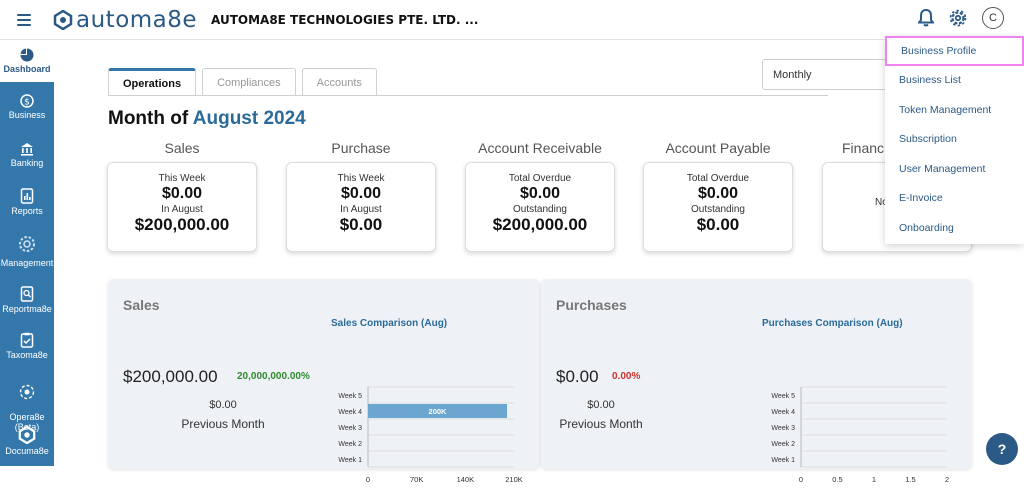 The width and height of the screenshot is (1024, 491). Describe the element at coordinates (783, 428) in the screenshot. I see `y-tick-label: Week 3` at that location.